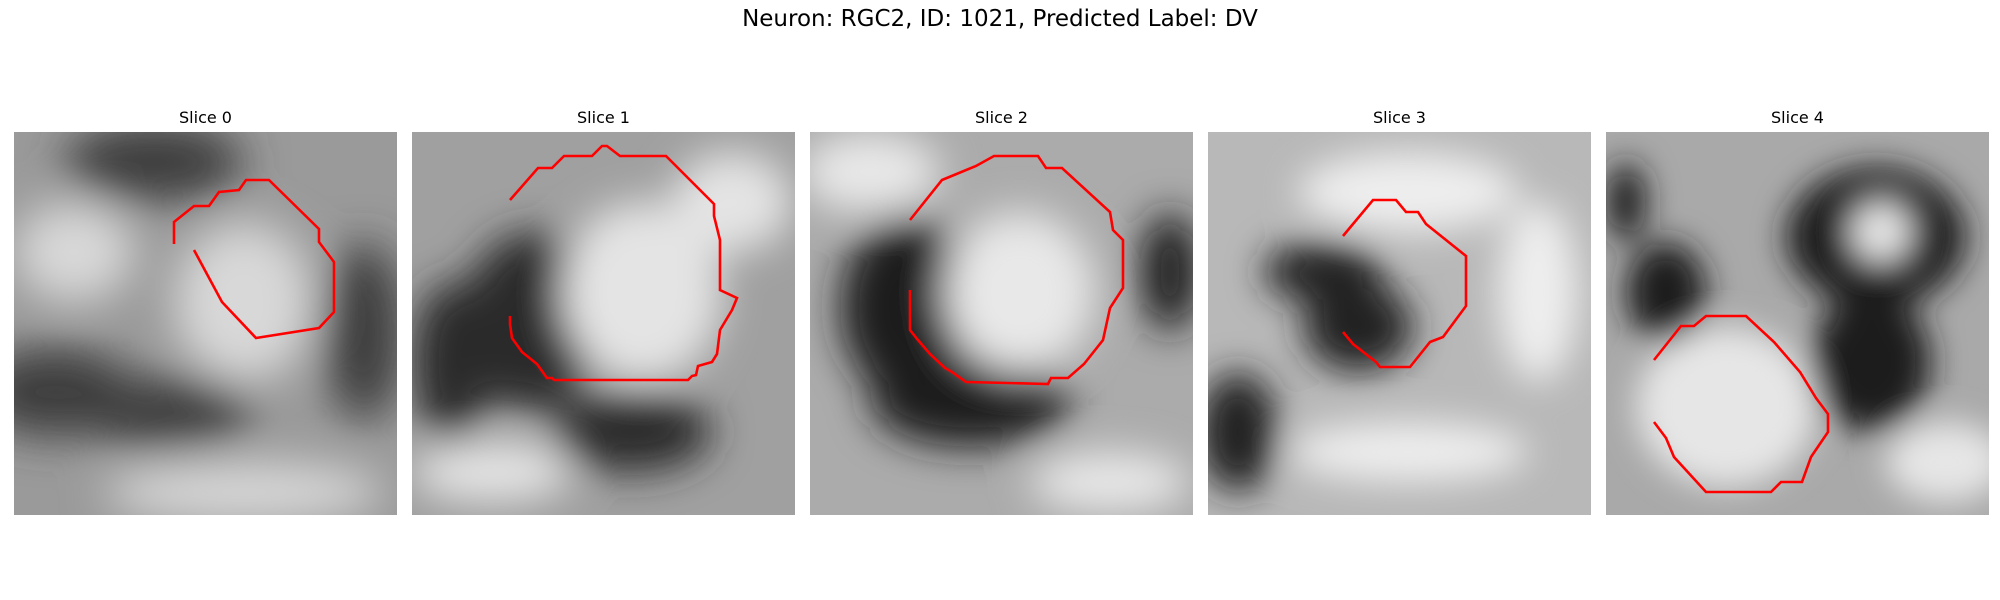  I want to click on slice-panel-0: Slice 0, so click(205, 310).